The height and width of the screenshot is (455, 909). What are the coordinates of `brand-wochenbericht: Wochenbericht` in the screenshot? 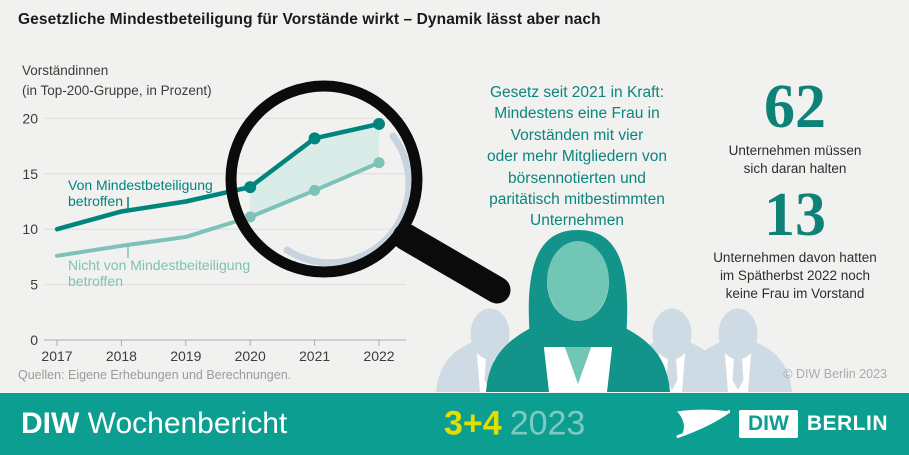 It's located at (187, 423).